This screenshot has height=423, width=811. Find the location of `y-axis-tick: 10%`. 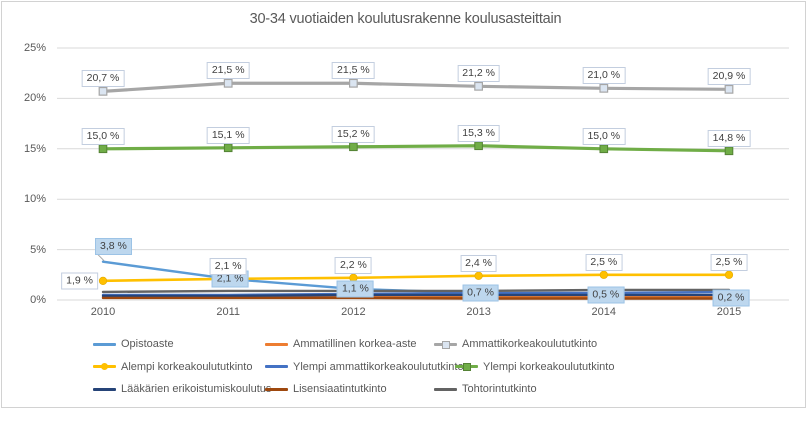

y-axis-tick: 10% is located at coordinates (34, 199).